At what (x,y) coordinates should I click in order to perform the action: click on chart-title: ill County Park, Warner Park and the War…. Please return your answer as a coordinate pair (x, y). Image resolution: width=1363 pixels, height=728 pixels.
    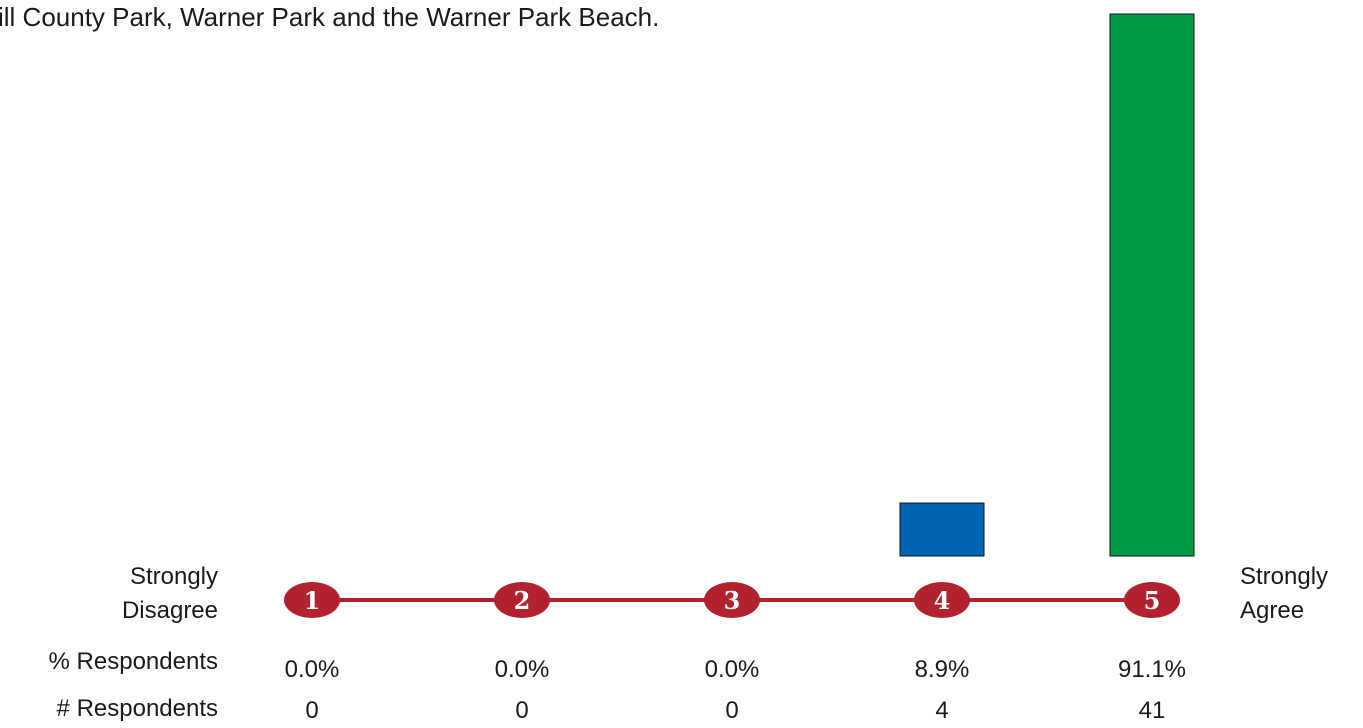
    Looking at the image, I should click on (329, 17).